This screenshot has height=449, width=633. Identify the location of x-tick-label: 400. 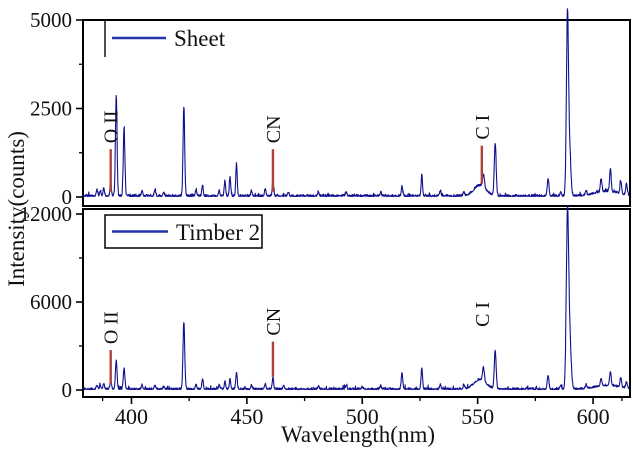
(131, 416).